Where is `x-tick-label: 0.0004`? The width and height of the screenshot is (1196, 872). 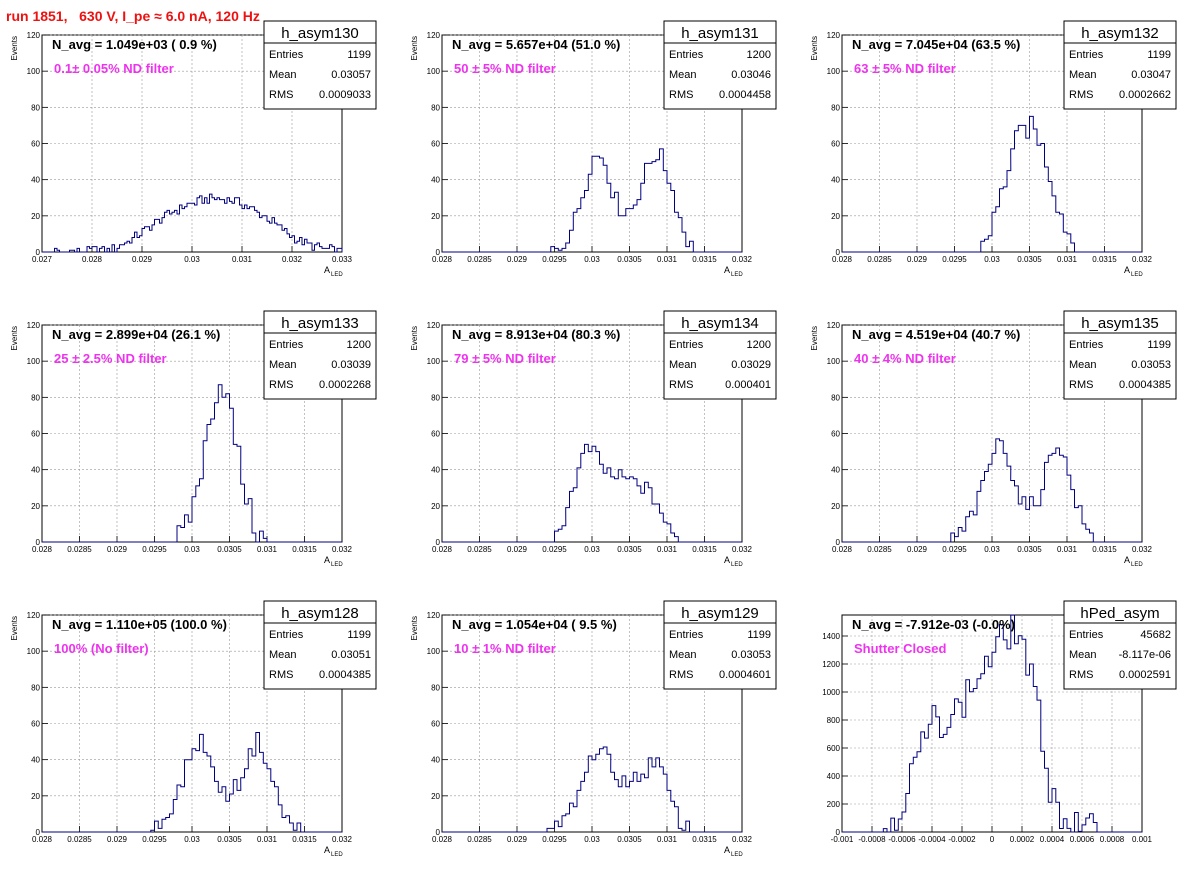
x-tick-label: 0.0004 is located at coordinates (1052, 839).